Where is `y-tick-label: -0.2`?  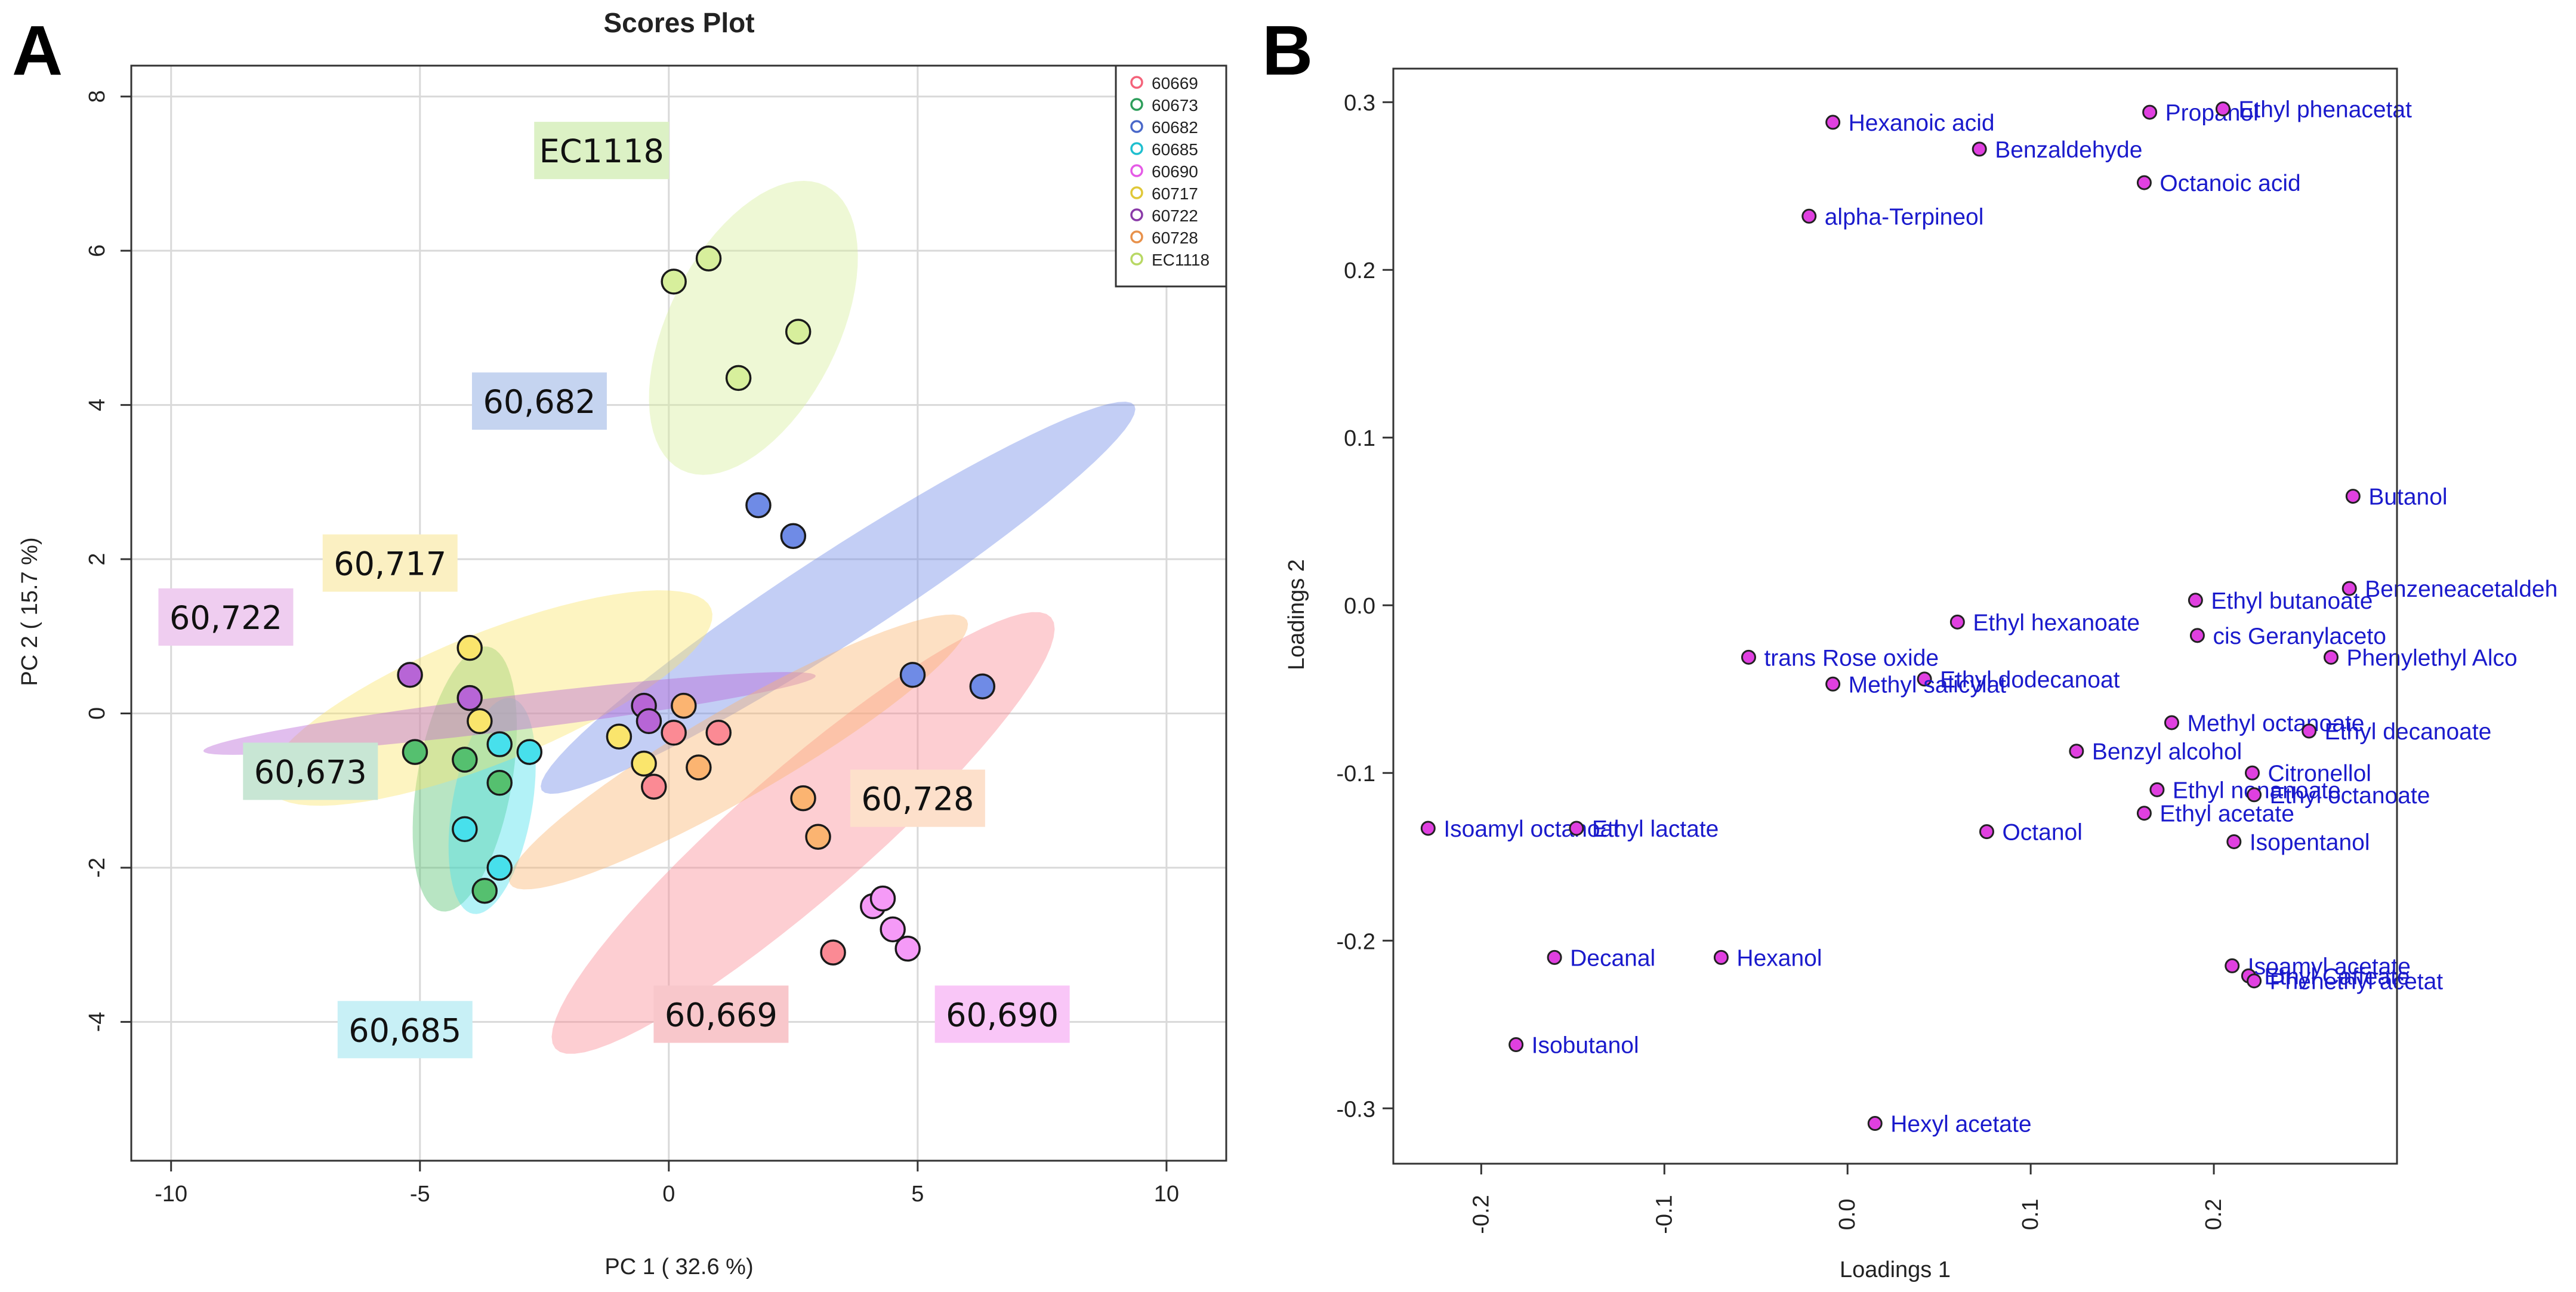
y-tick-label: -0.2 is located at coordinates (1356, 941).